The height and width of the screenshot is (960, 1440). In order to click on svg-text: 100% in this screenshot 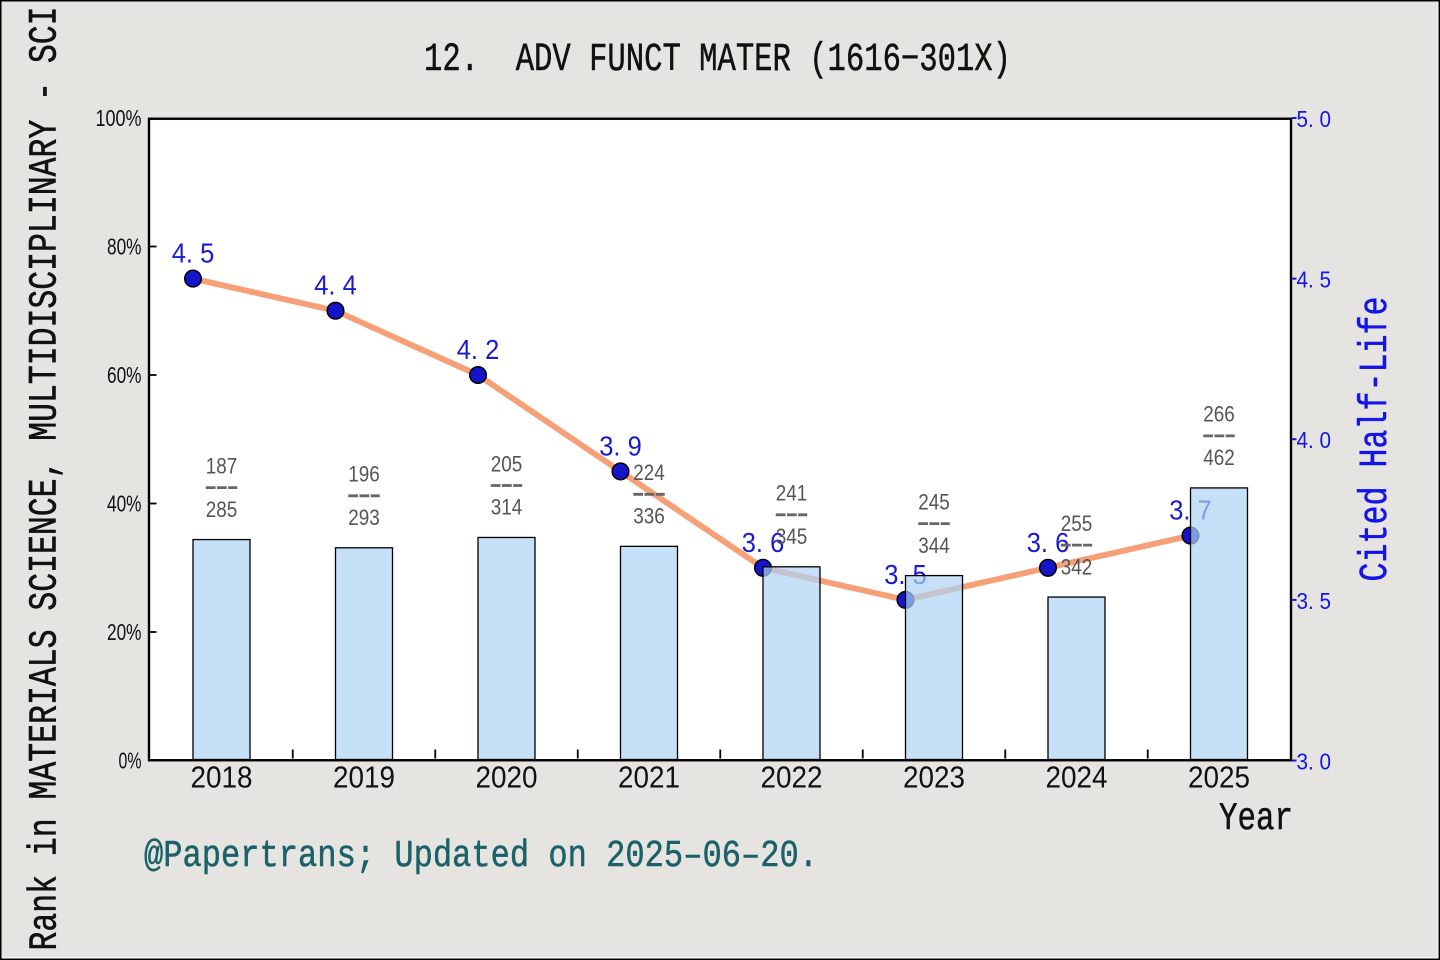, I will do `click(119, 118)`.